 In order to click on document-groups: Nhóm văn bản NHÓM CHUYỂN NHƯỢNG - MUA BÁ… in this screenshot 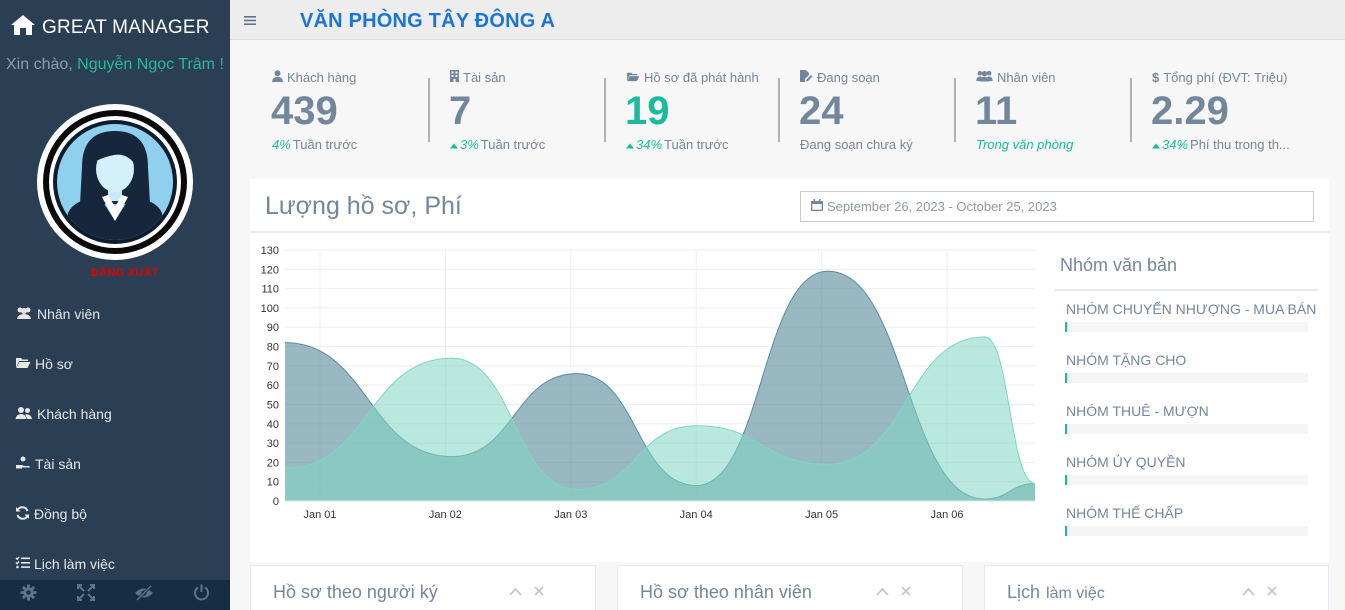, I will do `click(1187, 392)`.